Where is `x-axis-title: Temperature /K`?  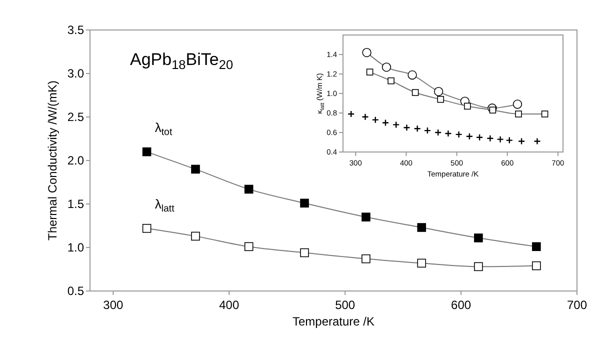 x-axis-title: Temperature /K is located at coordinates (333, 321).